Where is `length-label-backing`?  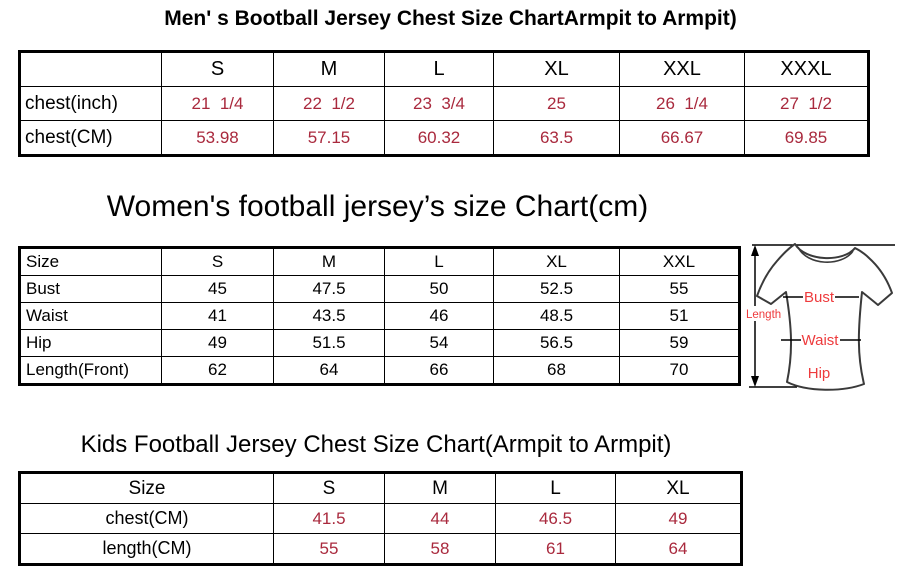 length-label-backing is located at coordinates (762, 313).